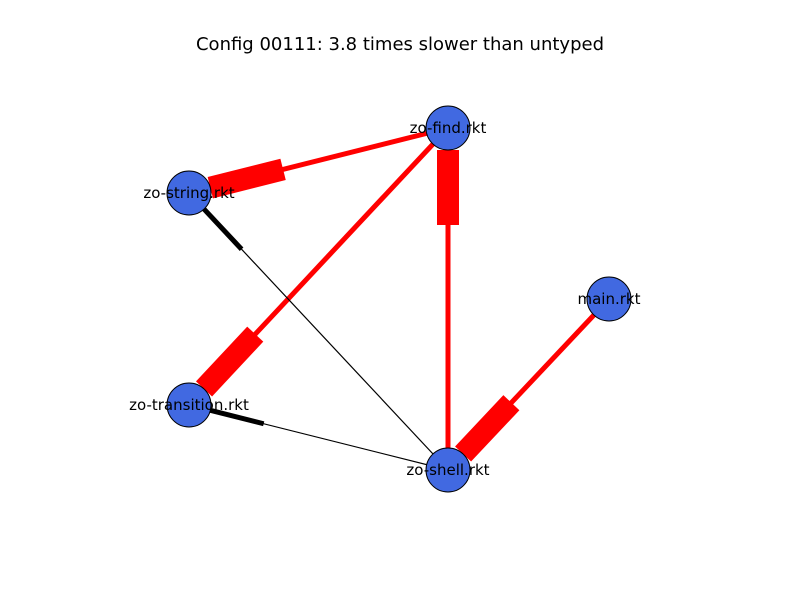 Image resolution: width=800 pixels, height=600 pixels. I want to click on node-zo-shell: zo-shell.rkt, so click(448, 470).